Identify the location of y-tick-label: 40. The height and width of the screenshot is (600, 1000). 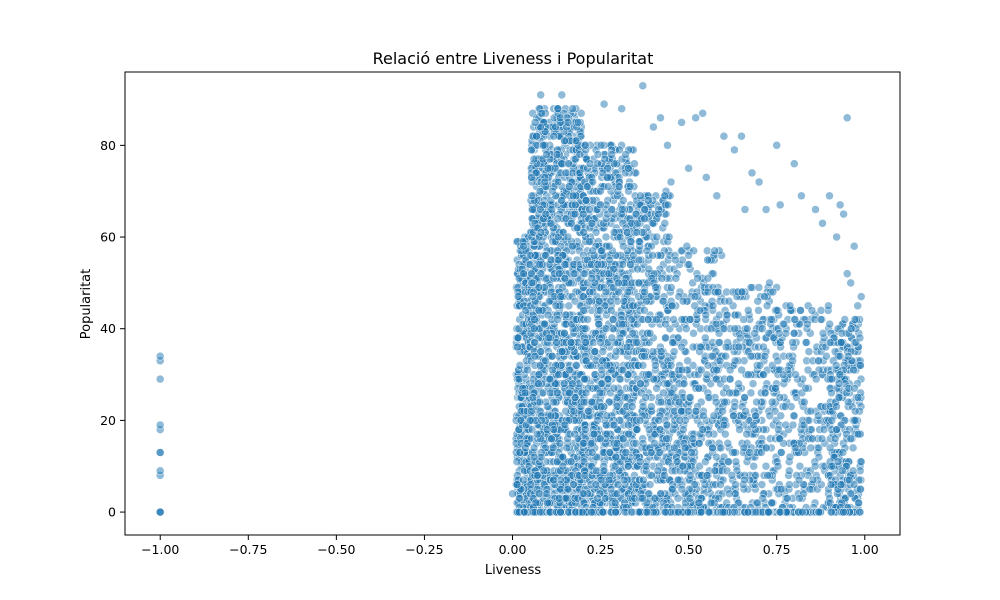
(108, 328).